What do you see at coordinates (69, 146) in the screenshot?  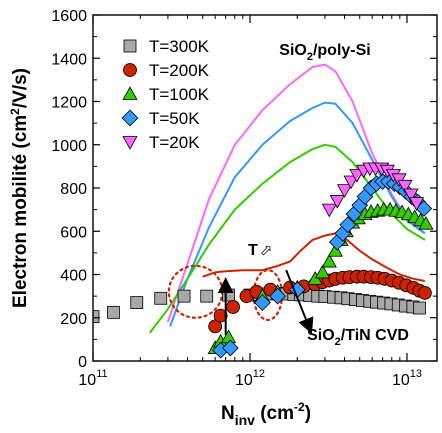 I see `y-tick-label: 1000` at bounding box center [69, 146].